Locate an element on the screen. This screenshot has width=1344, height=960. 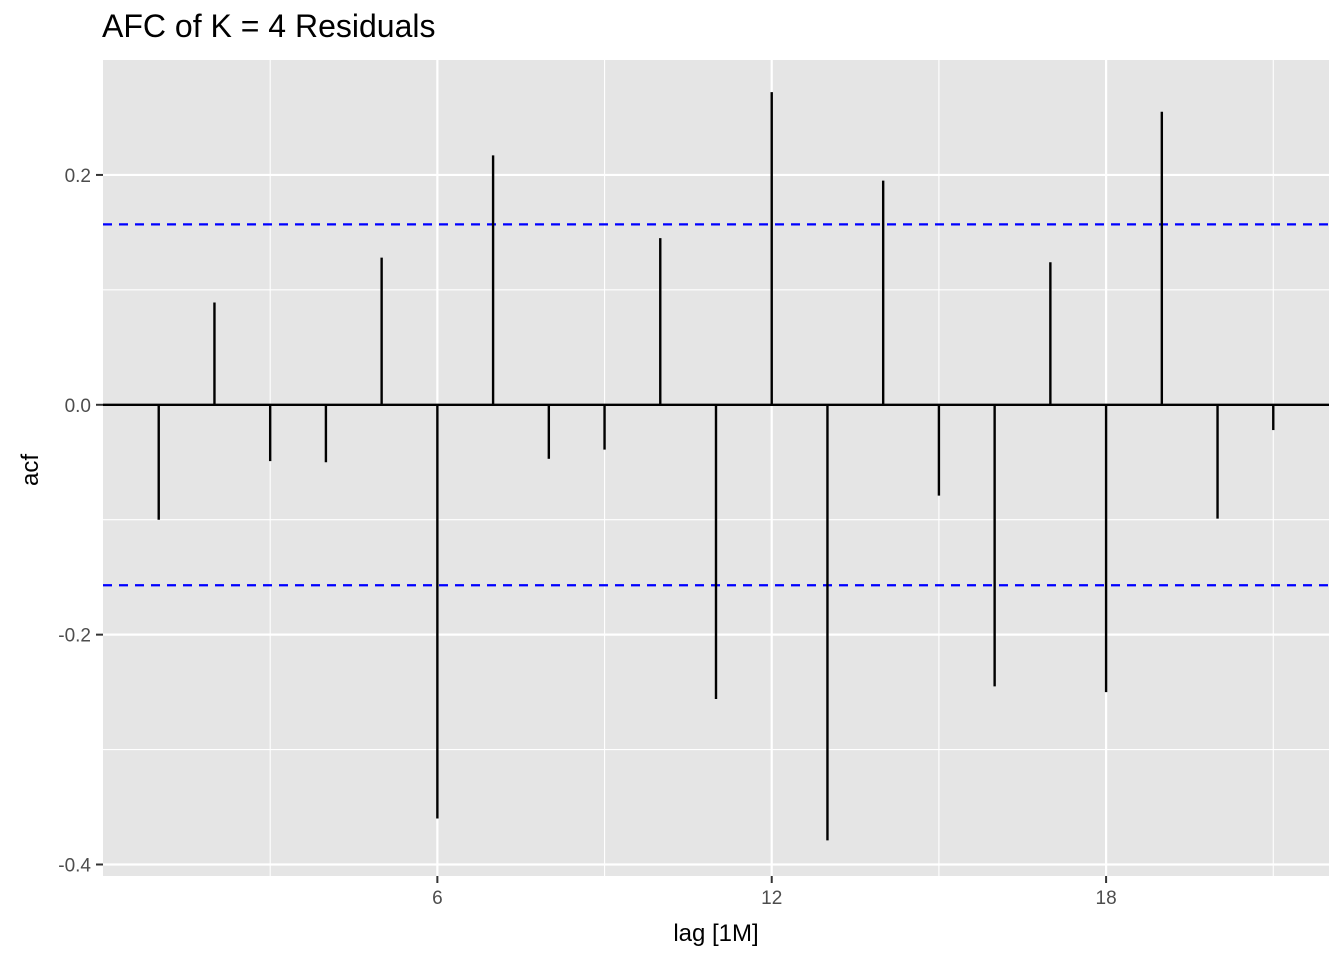
x-tick-label: 6 is located at coordinates (437, 898).